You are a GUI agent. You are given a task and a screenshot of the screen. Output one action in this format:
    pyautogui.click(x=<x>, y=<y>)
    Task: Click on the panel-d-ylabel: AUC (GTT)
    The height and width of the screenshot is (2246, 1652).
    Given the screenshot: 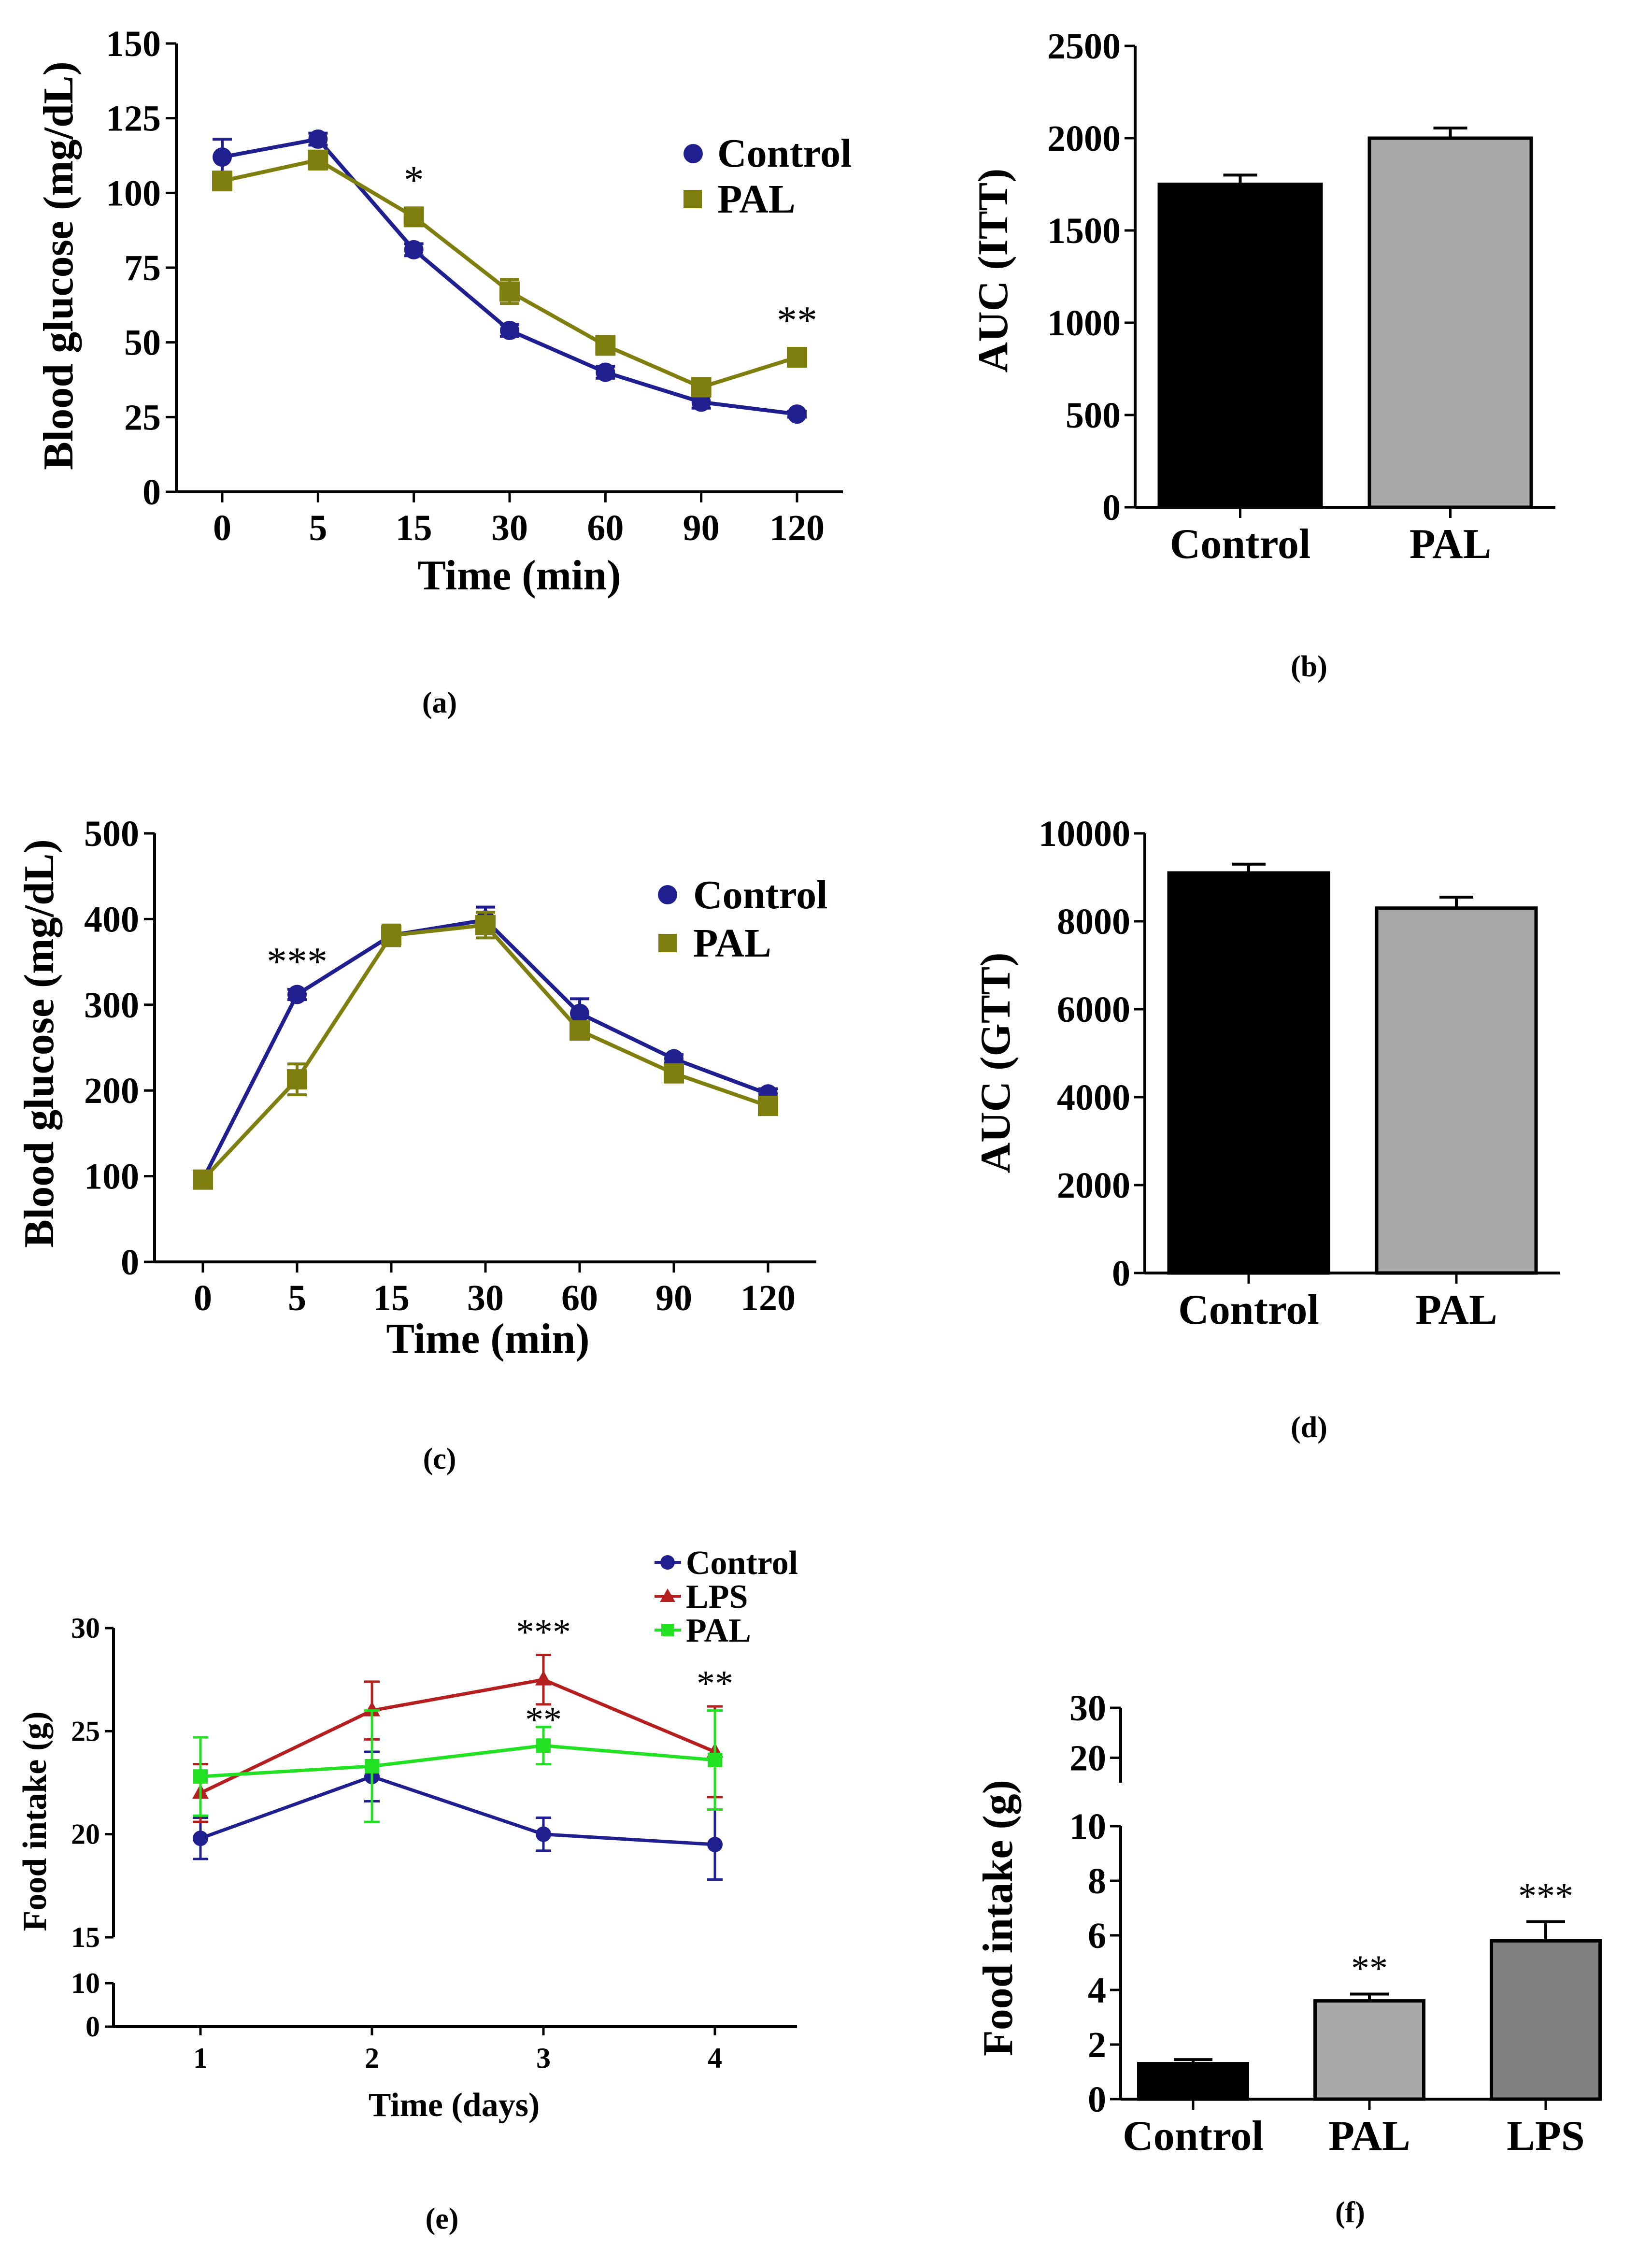 What is the action you would take?
    pyautogui.click(x=996, y=1062)
    